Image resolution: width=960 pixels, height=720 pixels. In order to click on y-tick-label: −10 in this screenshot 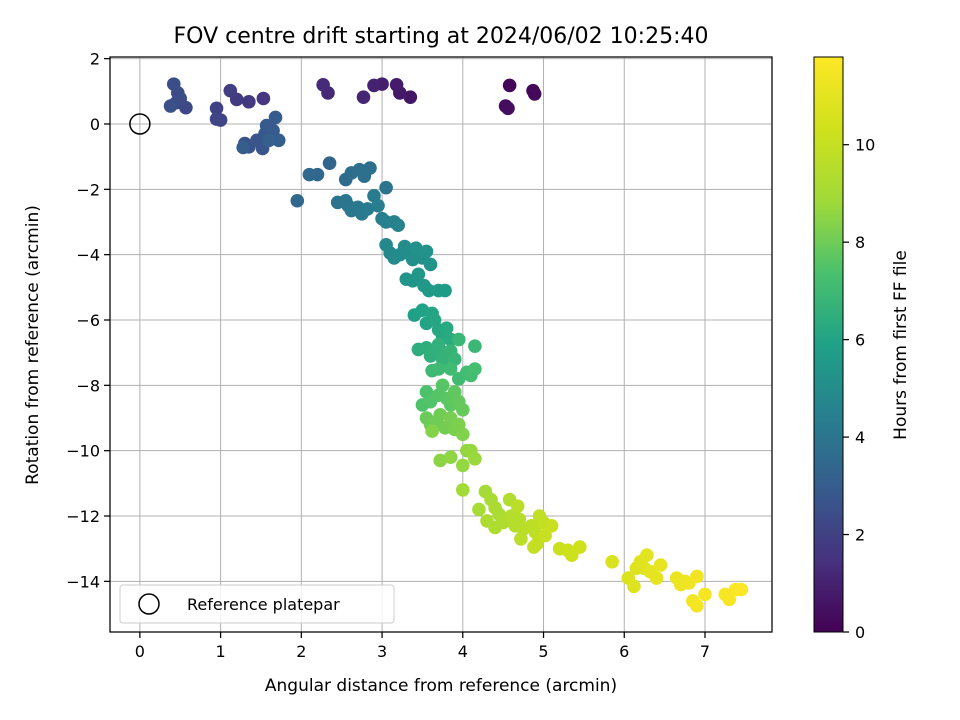, I will do `click(83, 451)`.